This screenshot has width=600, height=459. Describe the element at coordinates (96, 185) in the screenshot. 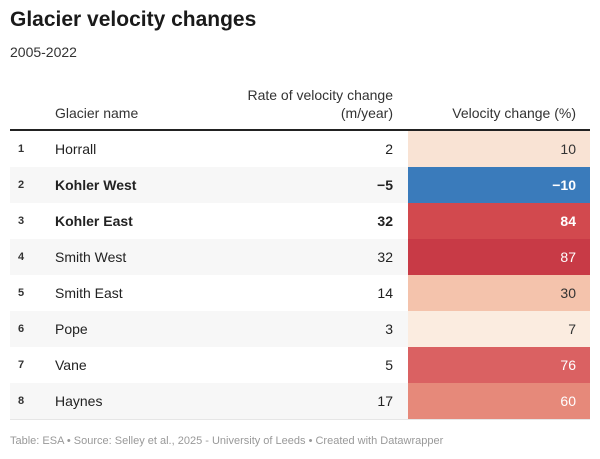

I see `name-cell: Kohler West` at that location.